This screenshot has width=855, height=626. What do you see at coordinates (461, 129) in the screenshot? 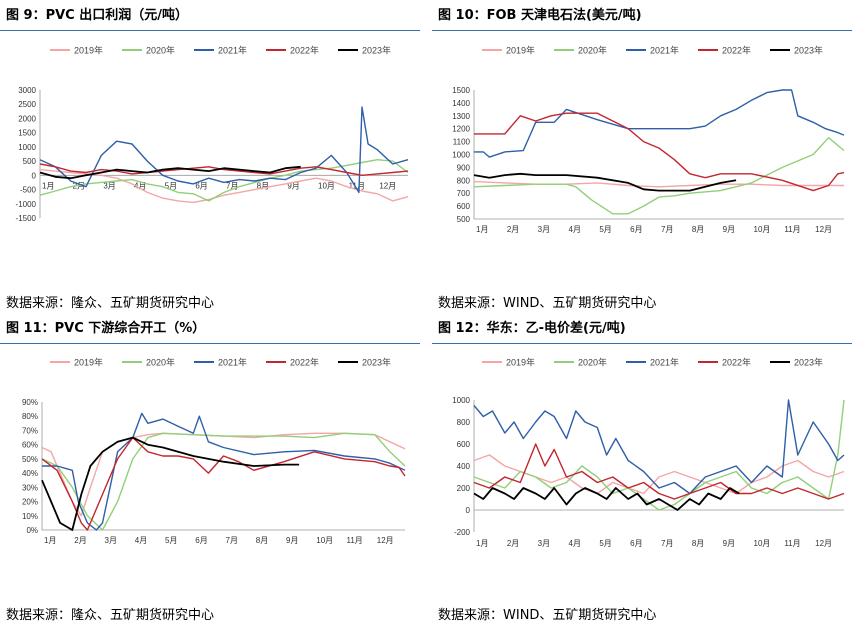
I see `y-tick-label: 1200` at bounding box center [461, 129].